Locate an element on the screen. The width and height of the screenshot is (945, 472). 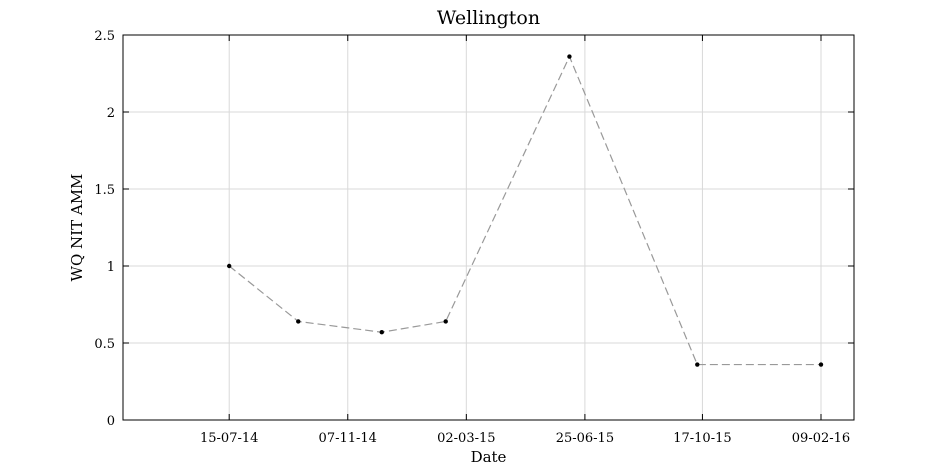
x-tick-label: 17-10-15 is located at coordinates (702, 438).